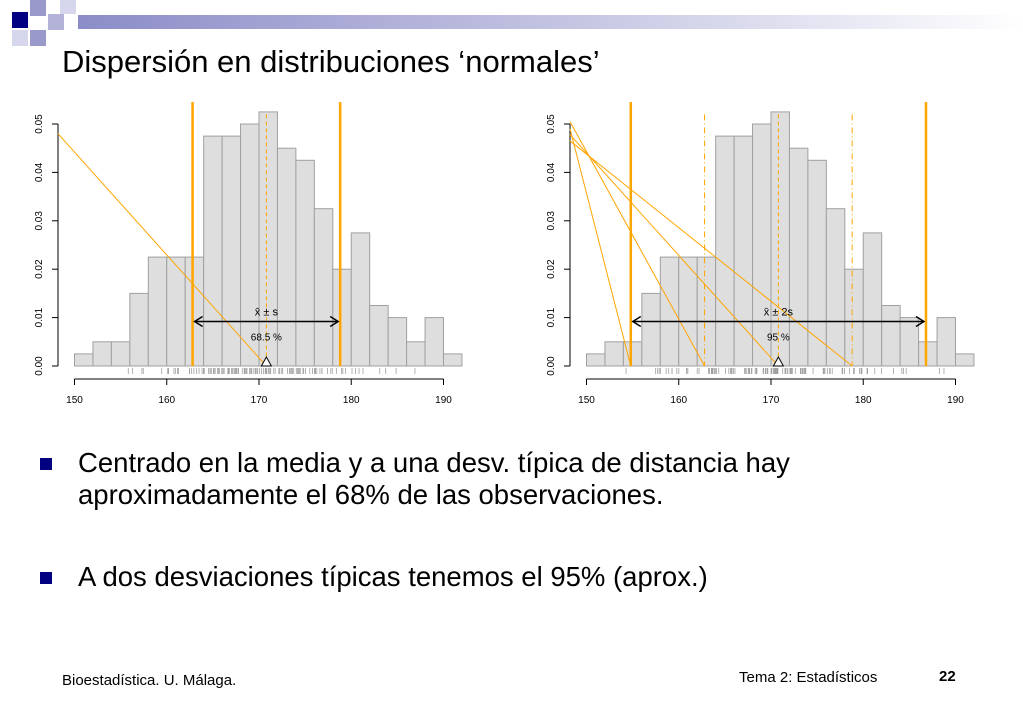  What do you see at coordinates (266, 337) in the screenshot?
I see `percent-label: 68.5 %` at bounding box center [266, 337].